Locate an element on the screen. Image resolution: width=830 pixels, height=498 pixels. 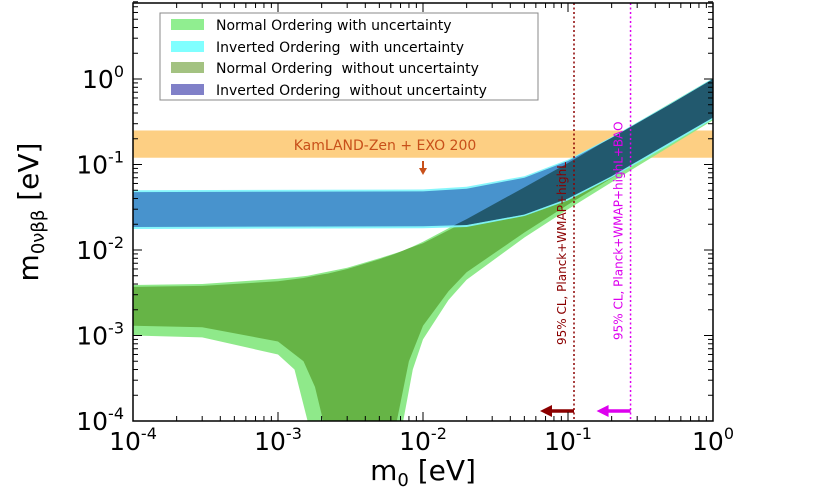
legend-box is located at coordinates (349, 56).